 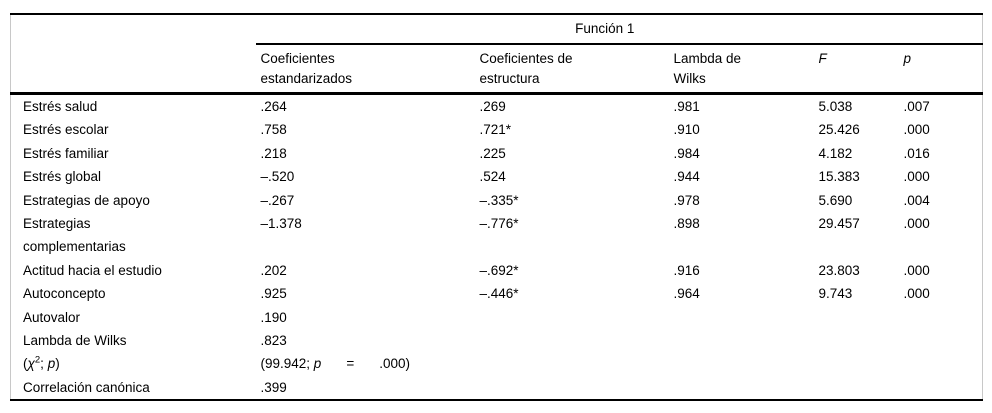 I want to click on table-row: (χ2; p) (99.942; p = .000), so click(x=497, y=363).